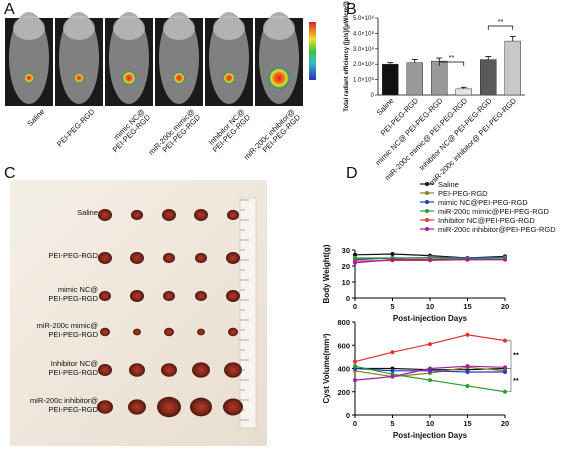 This screenshot has height=450, width=567. Describe the element at coordinates (430, 348) in the screenshot. I see `series-line` at that location.